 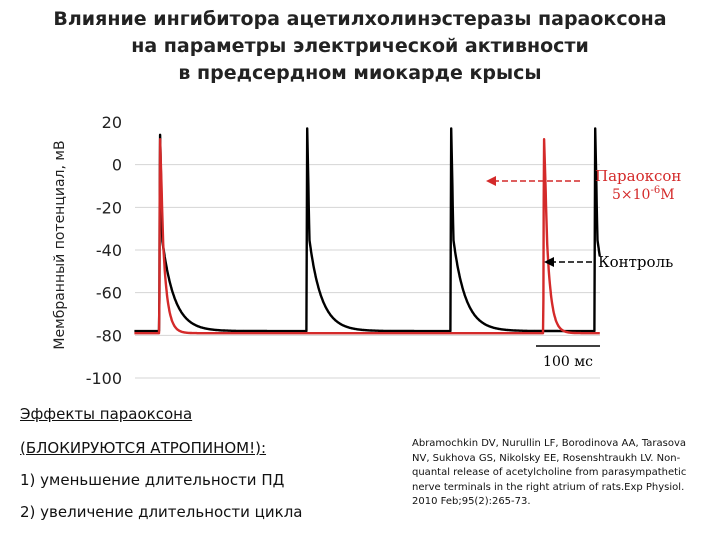 I want to click on y-tick-label: 0, so click(x=117, y=165).